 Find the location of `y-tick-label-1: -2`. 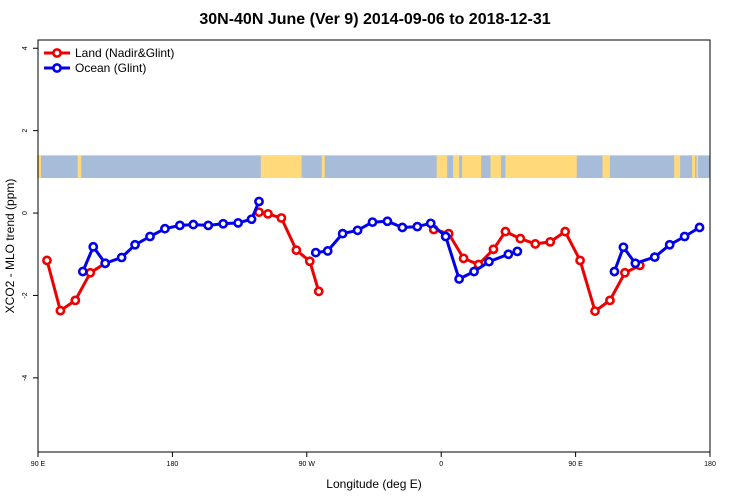

y-tick-label-1: -2 is located at coordinates (25, 295).